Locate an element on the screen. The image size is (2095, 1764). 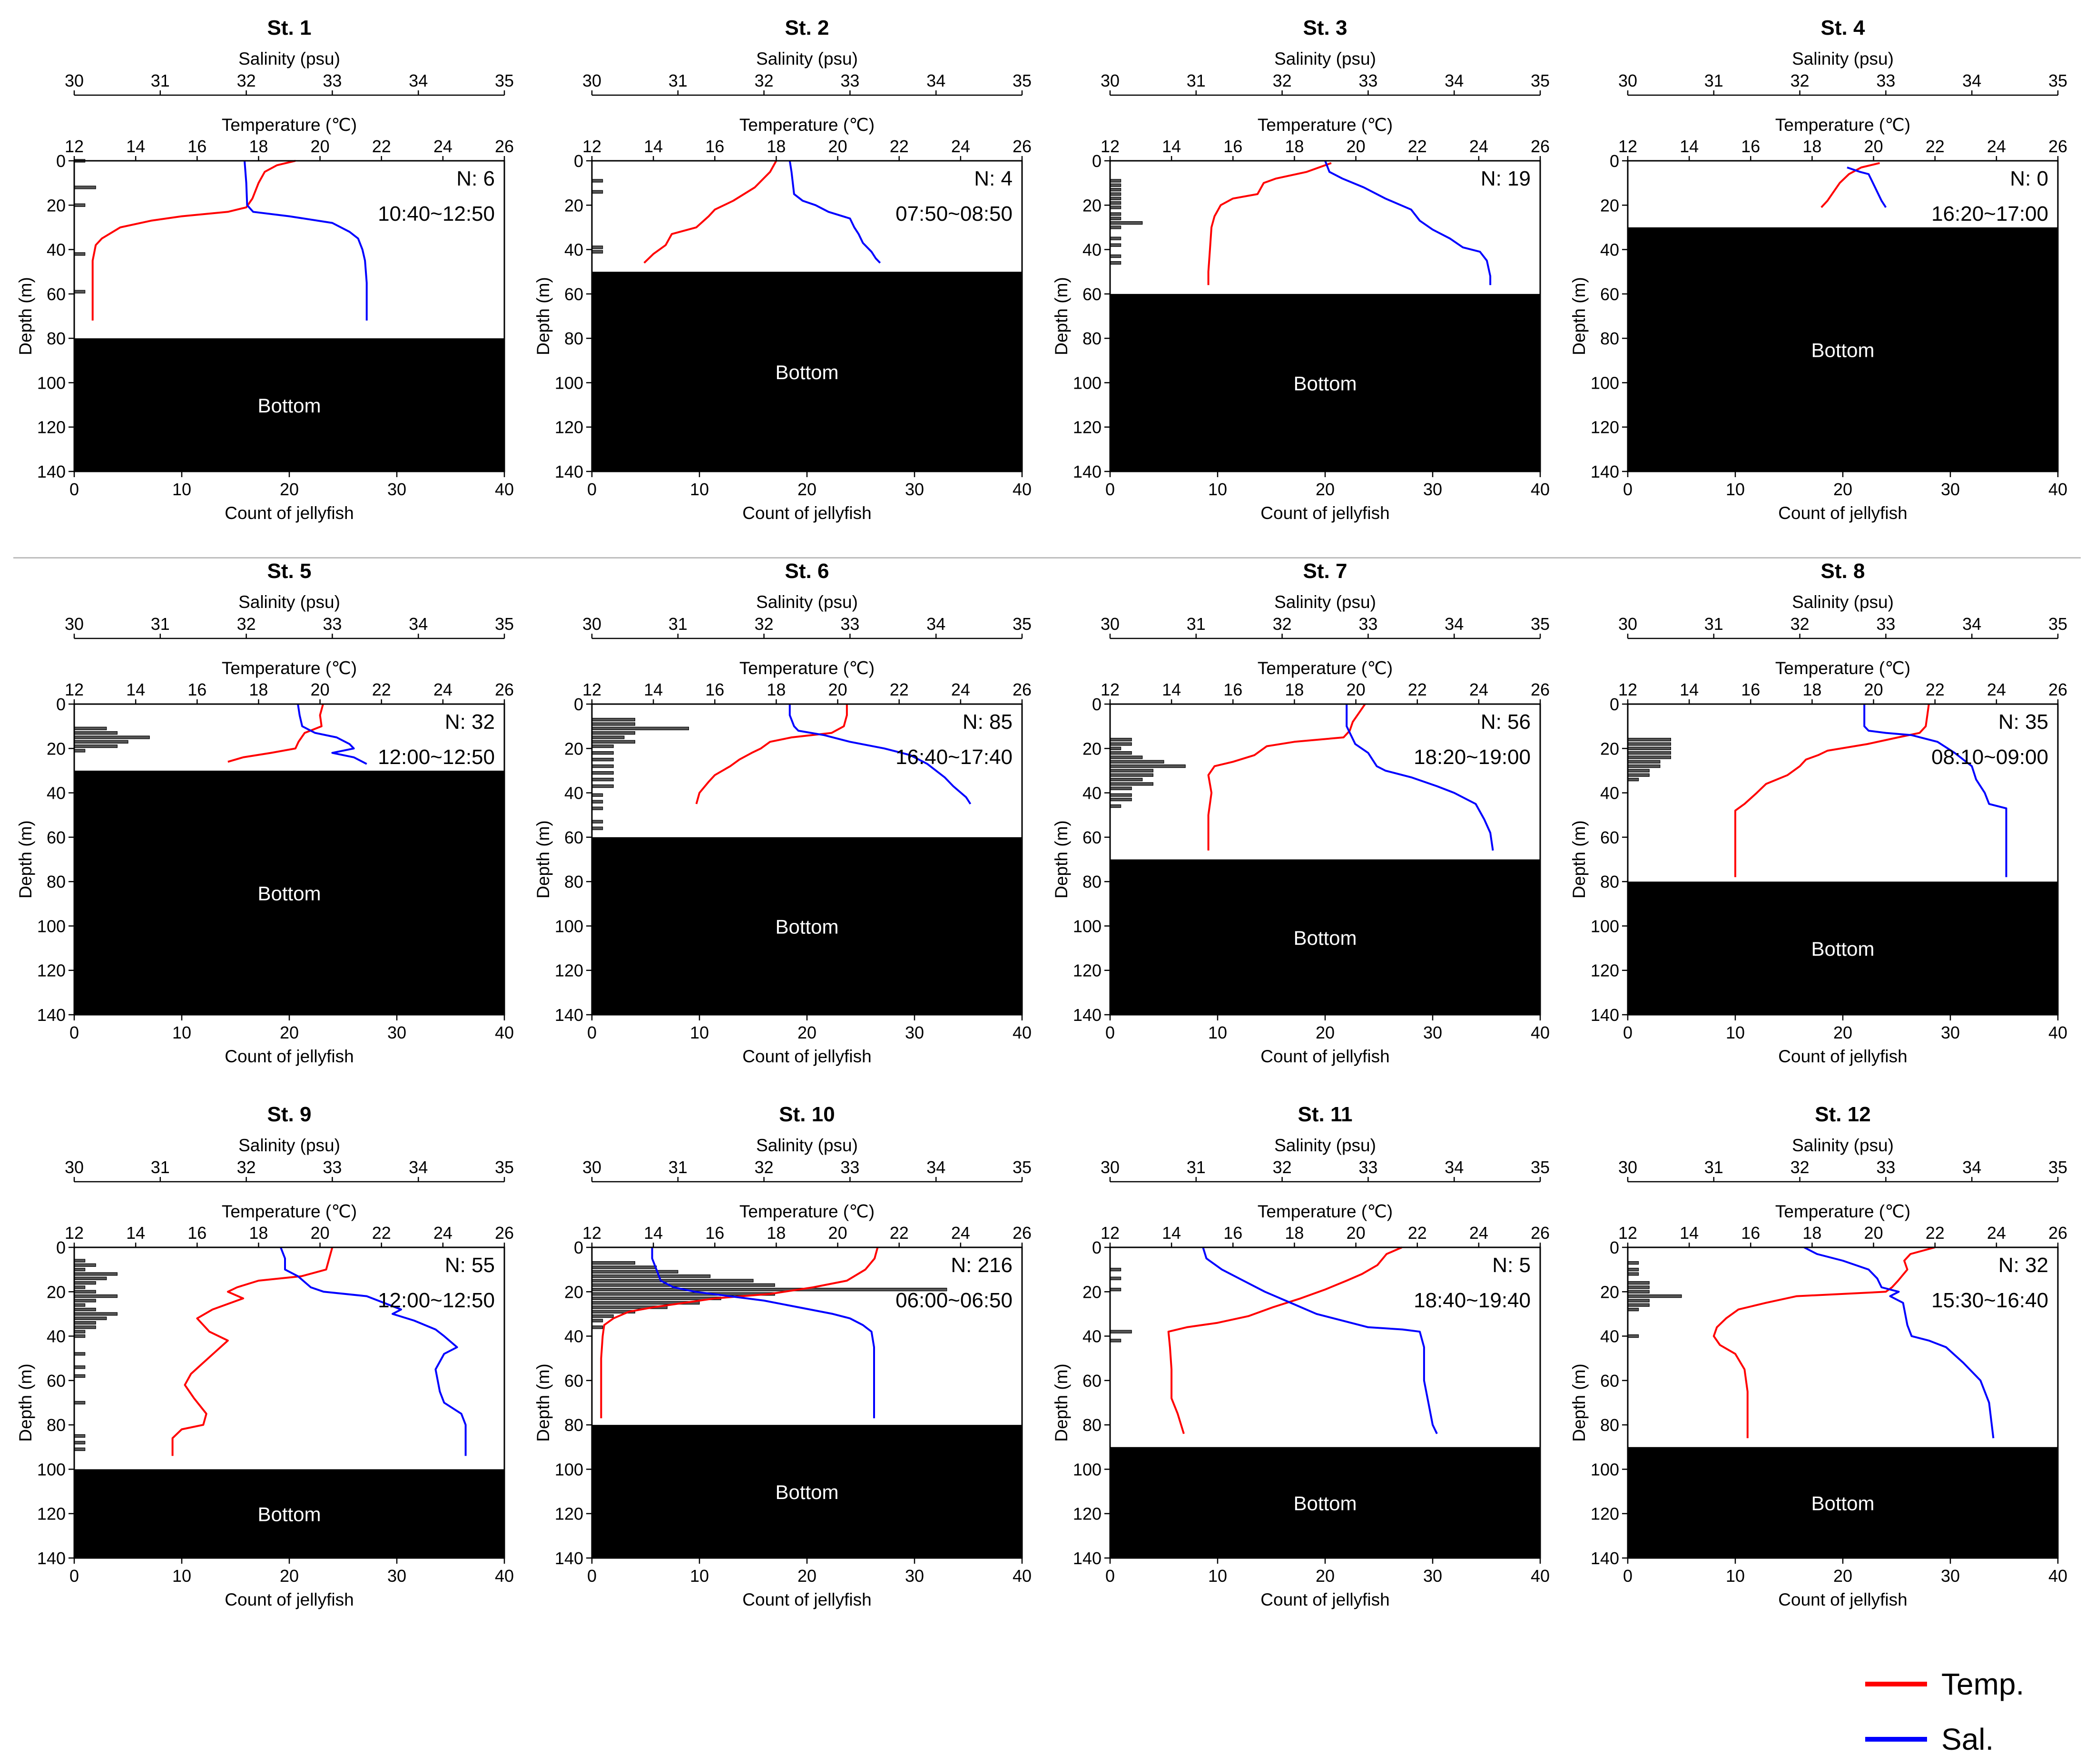
count-annotation: N: 32 is located at coordinates (2023, 1265).